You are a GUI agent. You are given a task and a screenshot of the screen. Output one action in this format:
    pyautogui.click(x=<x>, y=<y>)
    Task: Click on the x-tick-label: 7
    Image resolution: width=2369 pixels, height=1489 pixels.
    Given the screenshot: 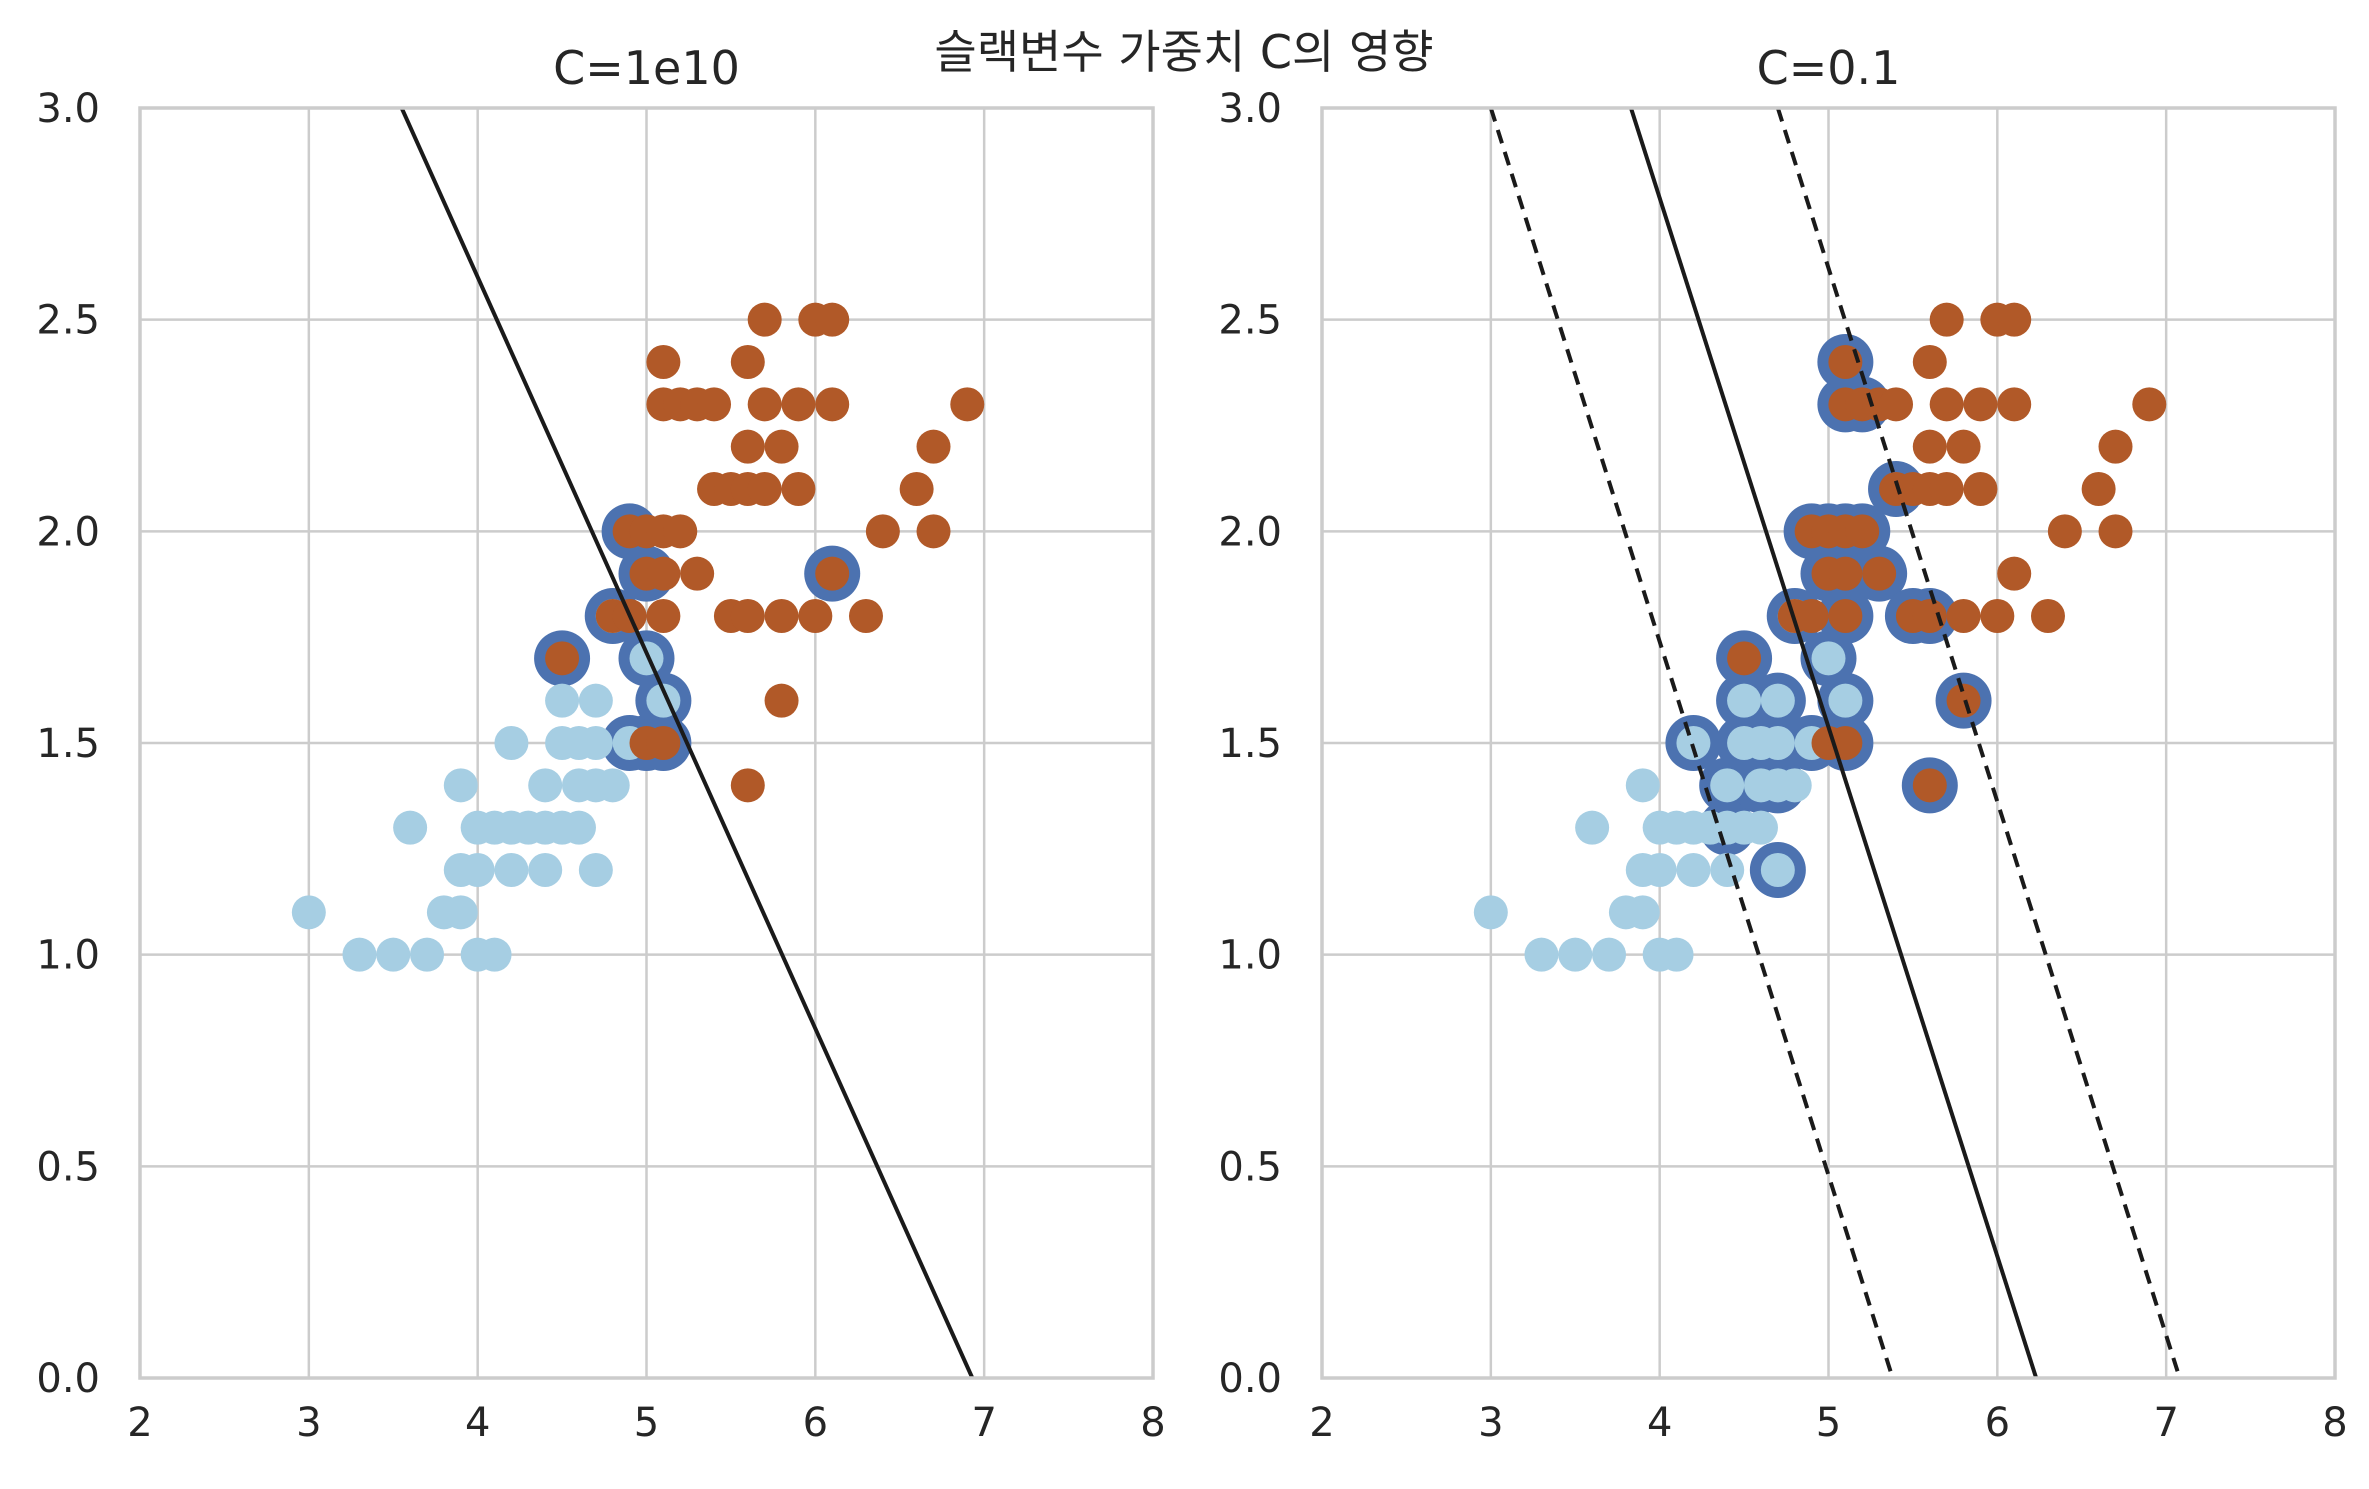 What is the action you would take?
    pyautogui.click(x=983, y=1423)
    